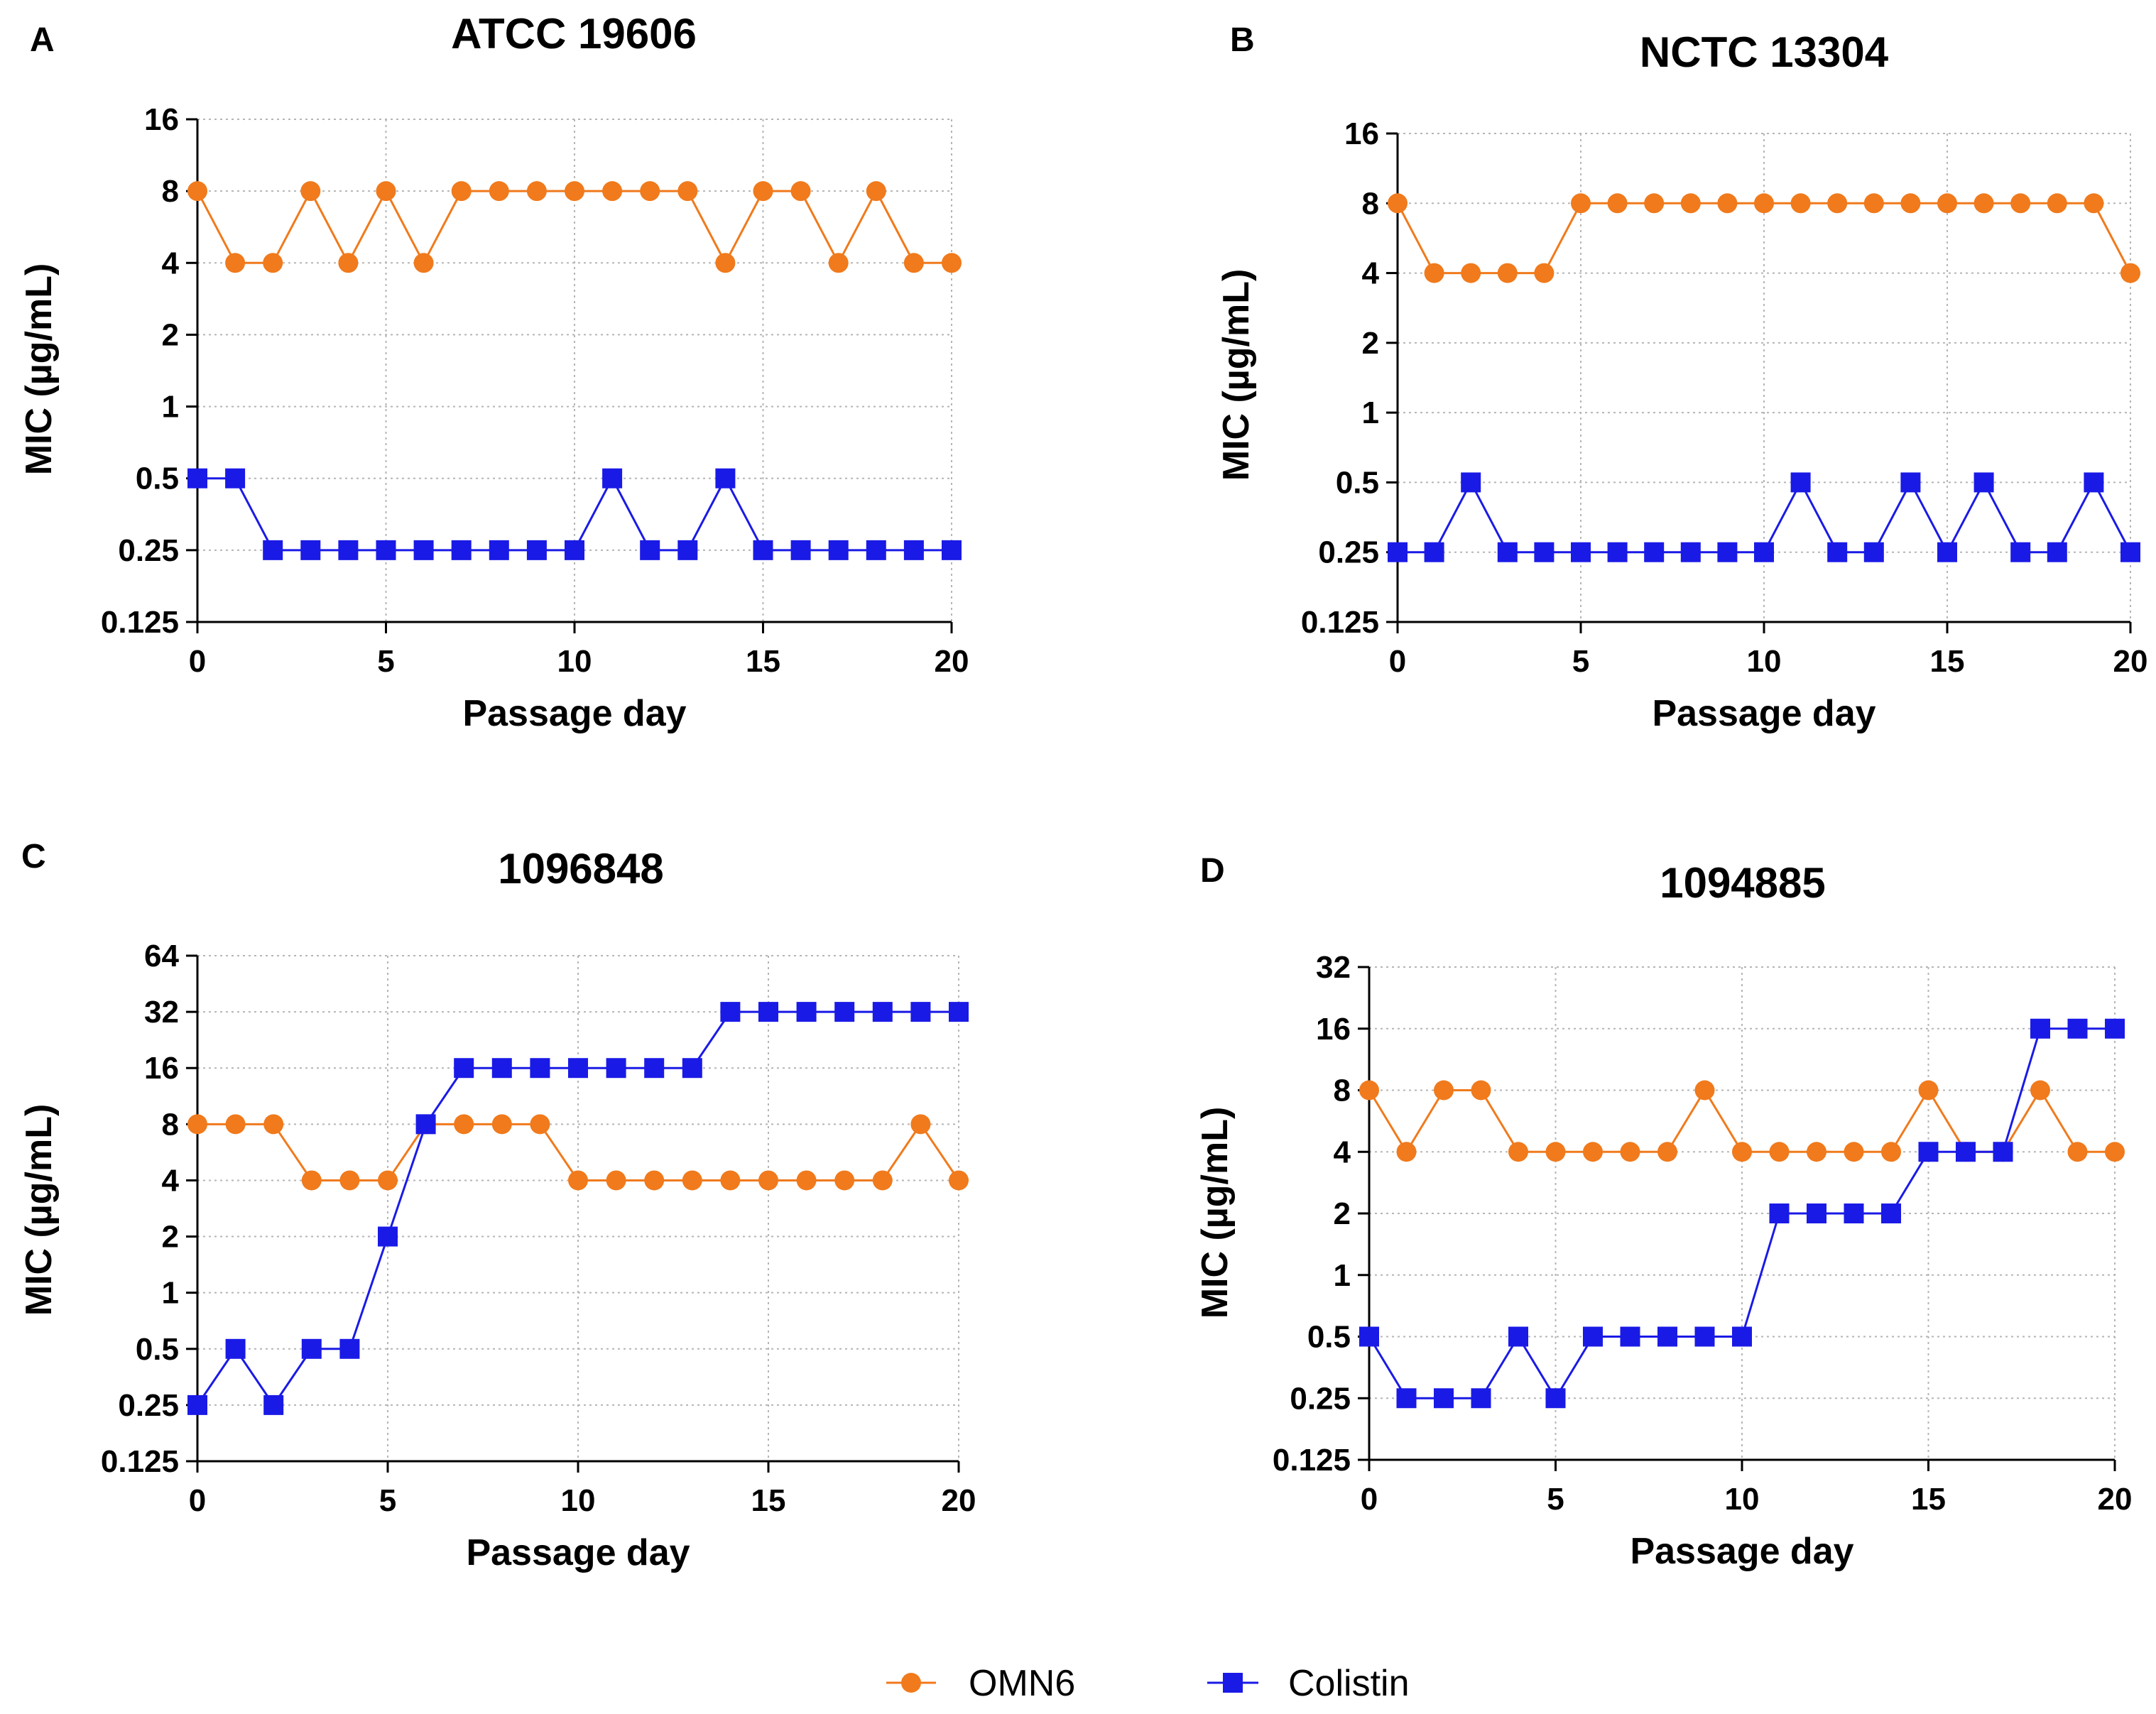 This screenshot has height=1714, width=2156. I want to click on legend-colistin-marker, so click(1233, 1683).